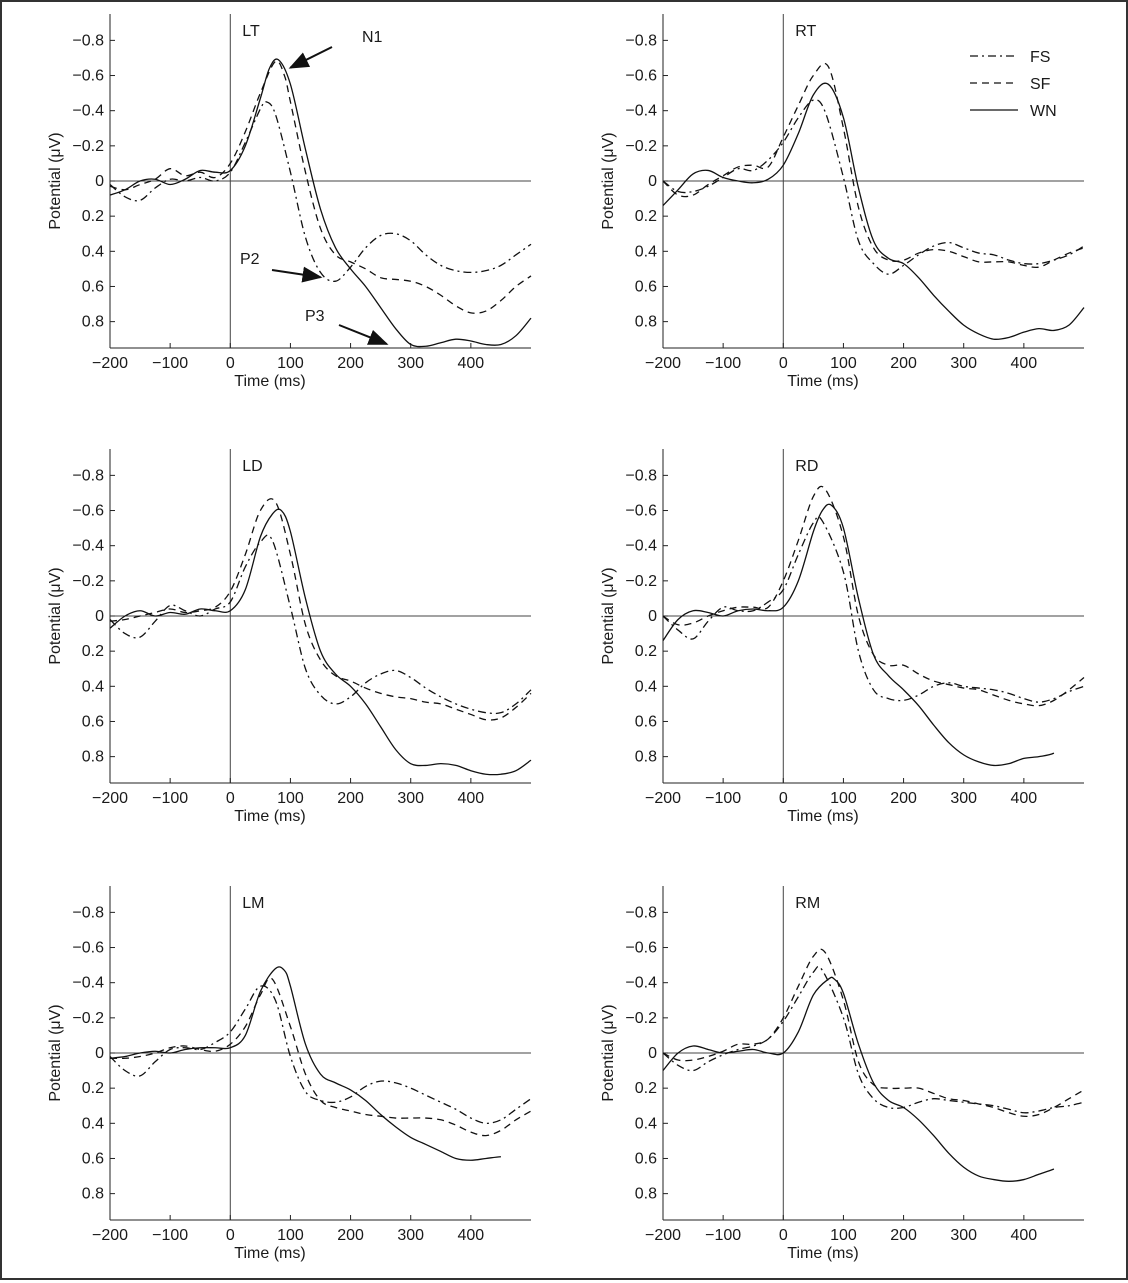  Describe the element at coordinates (320, 1054) in the screenshot. I see `series-line-fs` at that location.